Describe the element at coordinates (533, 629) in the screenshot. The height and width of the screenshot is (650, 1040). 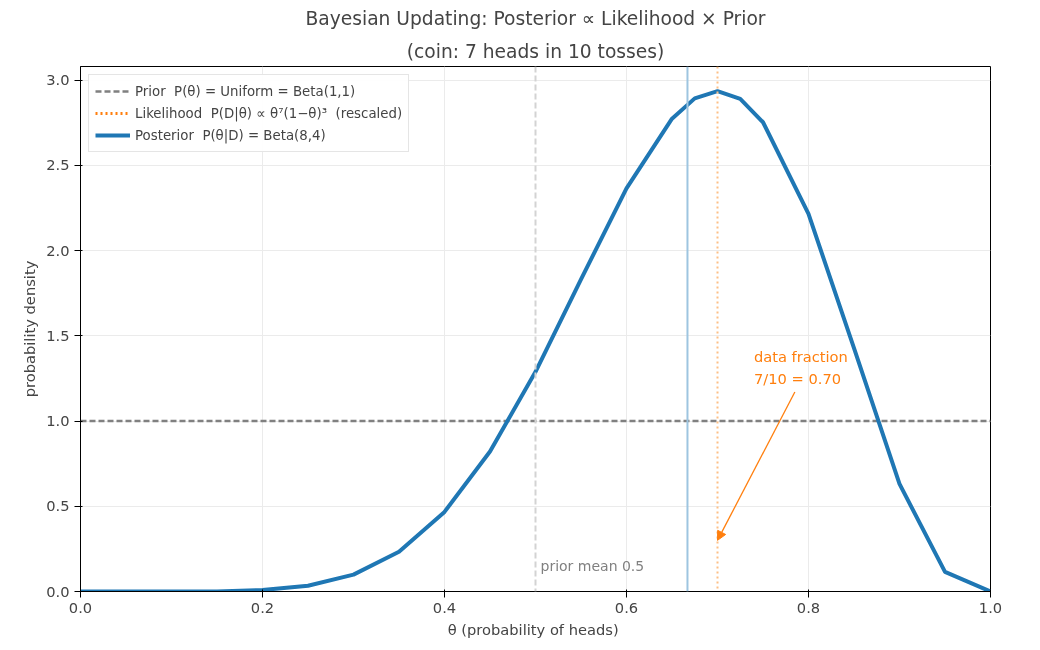
I see `x-axis-title: θ (probability of heads)` at that location.